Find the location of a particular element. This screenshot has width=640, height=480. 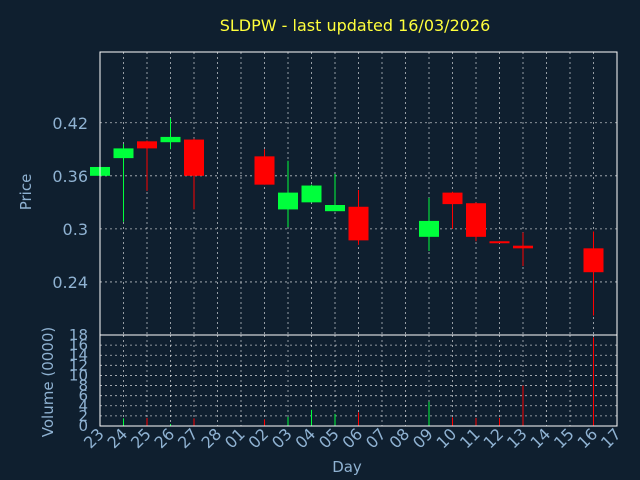

y-axis-label-volume: Volume (0000) is located at coordinates (48, 382).